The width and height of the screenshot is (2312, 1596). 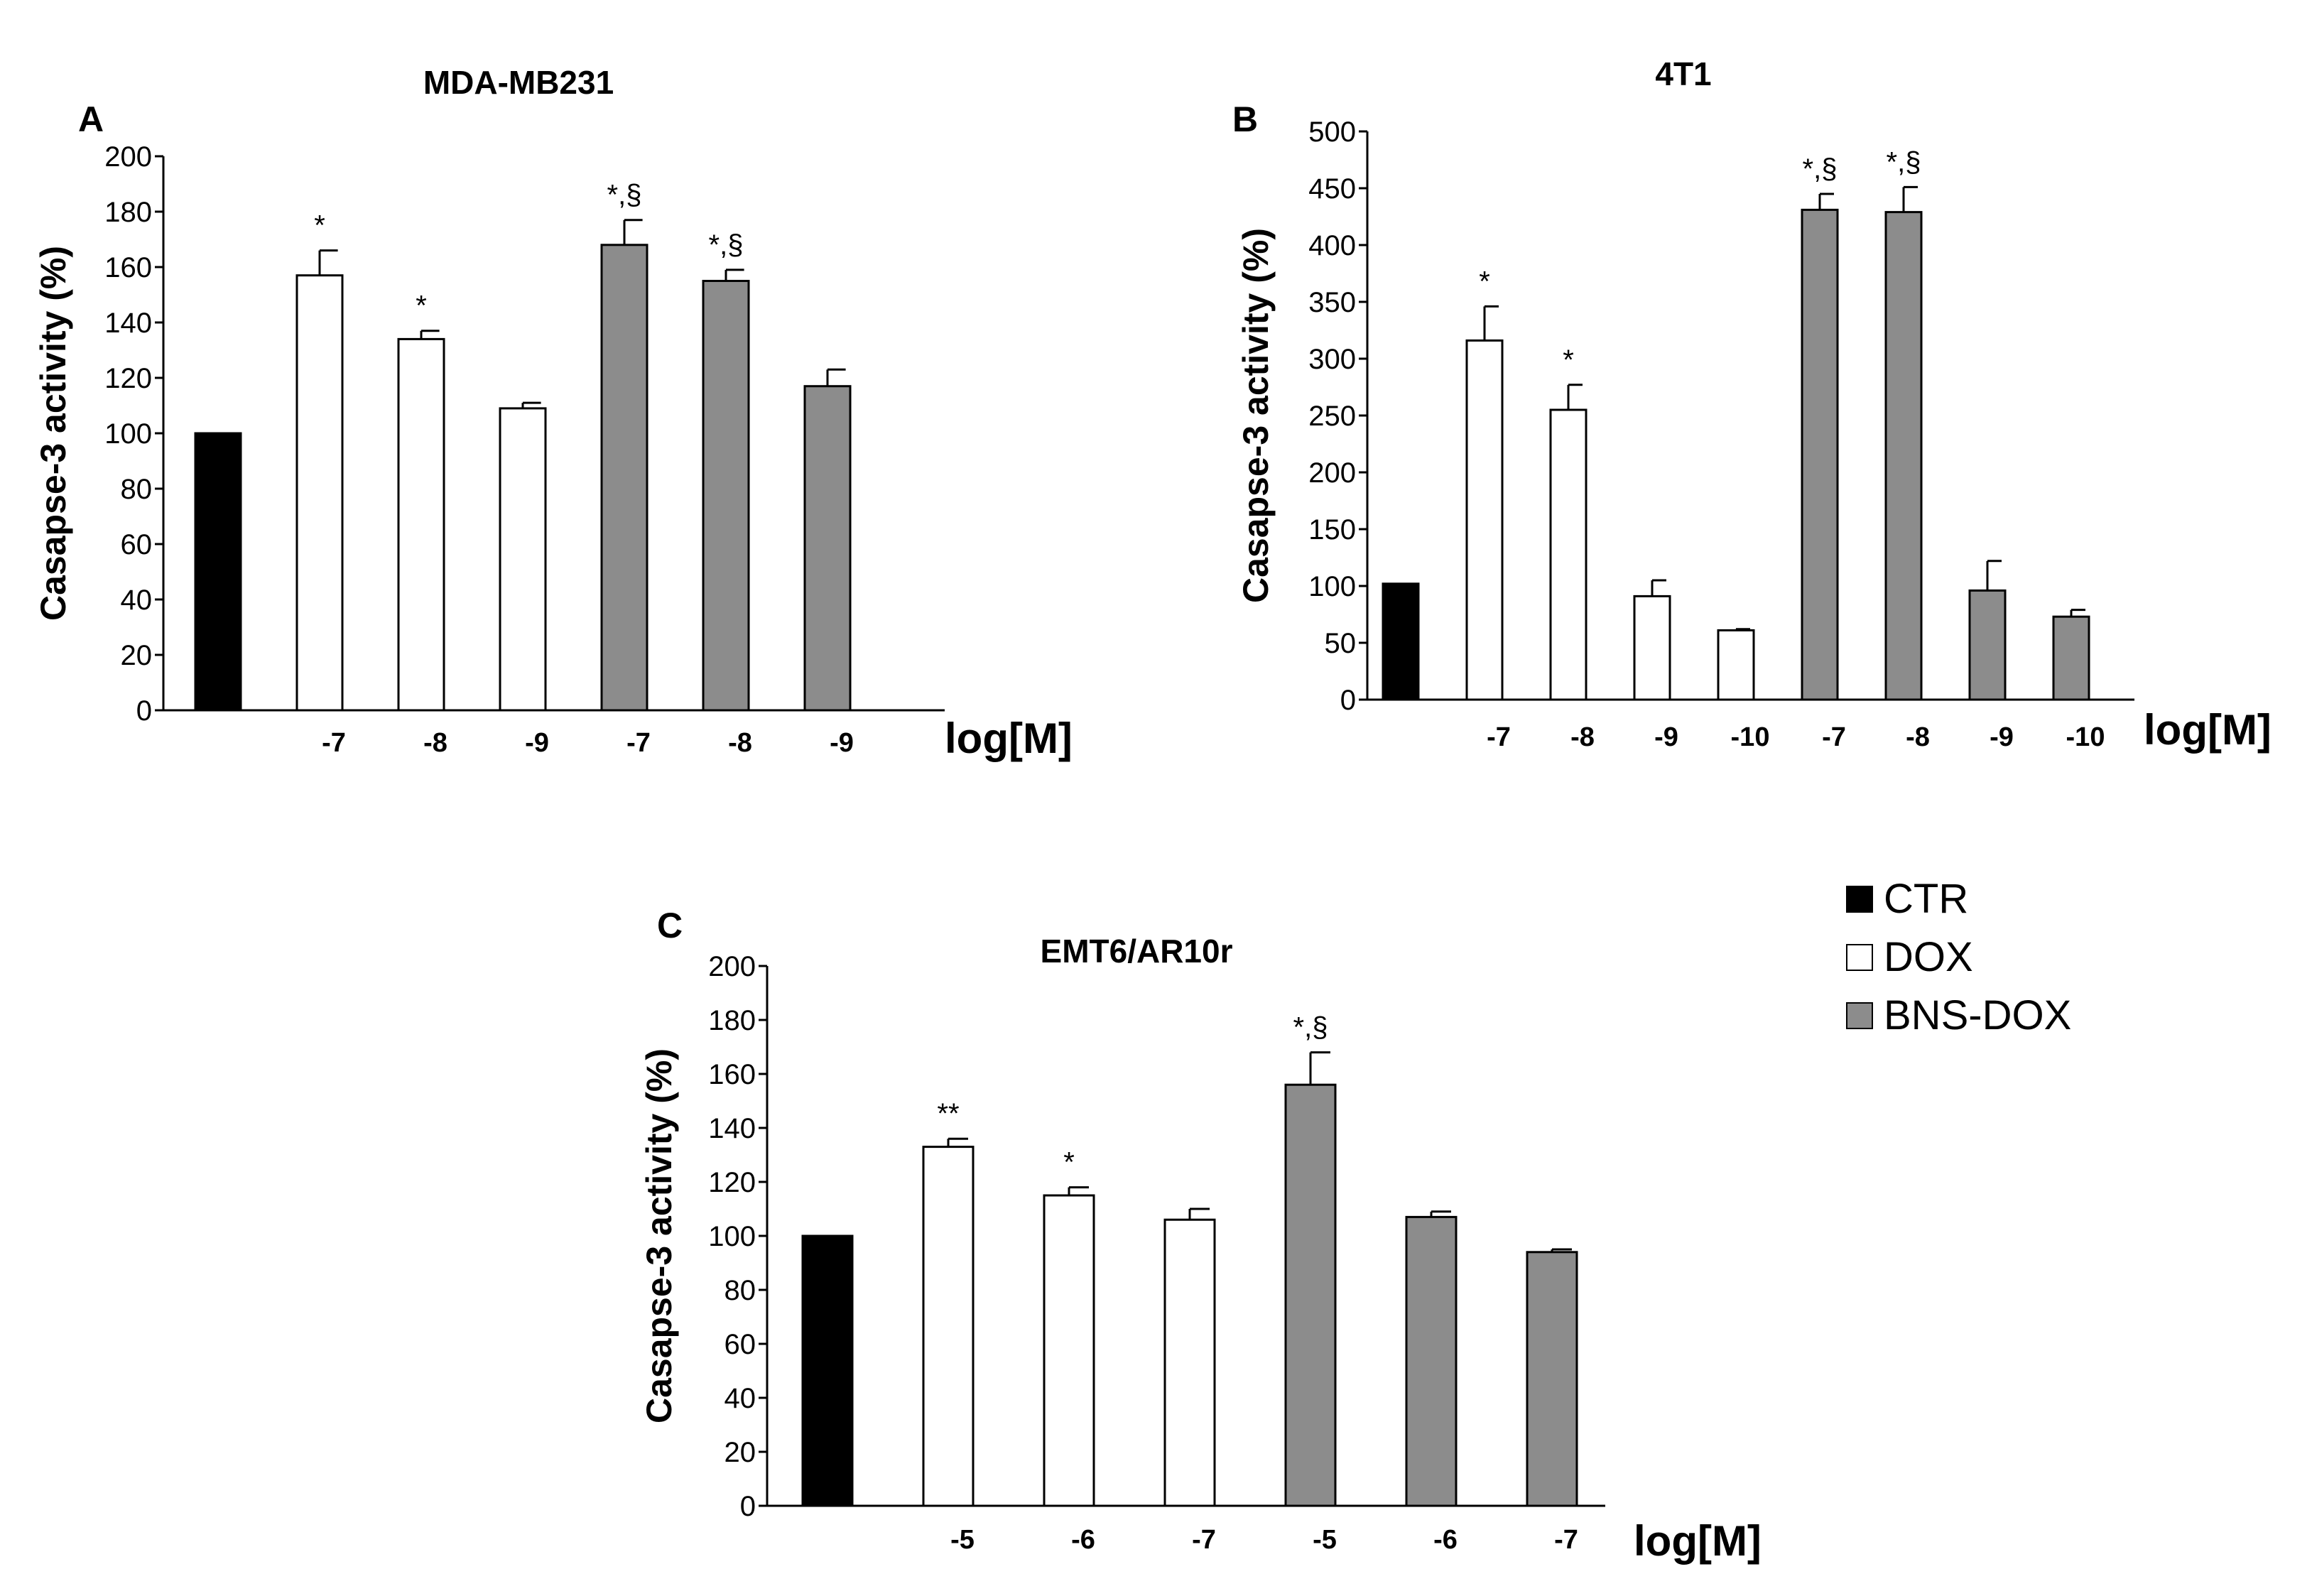 What do you see at coordinates (1683, 73) in the screenshot?
I see `chart-title: 4T1` at bounding box center [1683, 73].